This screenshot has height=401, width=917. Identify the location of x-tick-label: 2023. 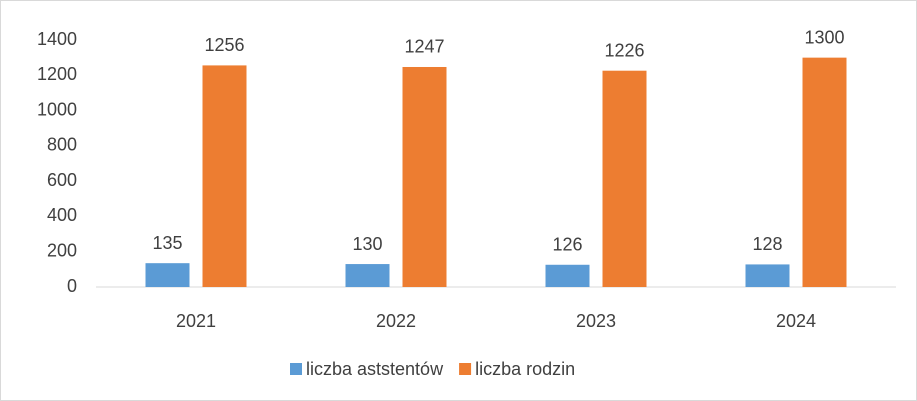
(596, 321).